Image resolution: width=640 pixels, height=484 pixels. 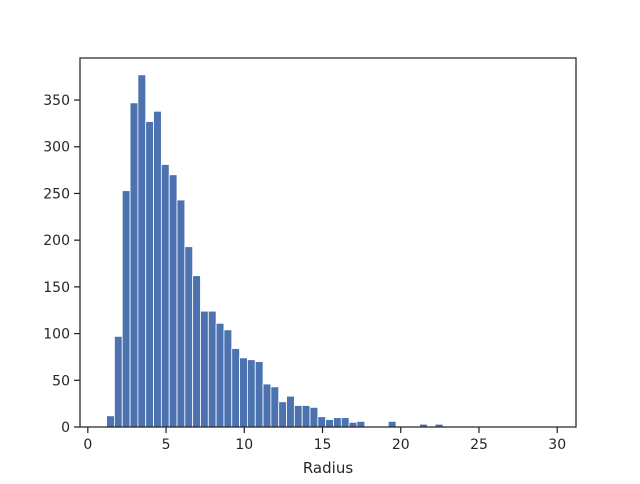 What do you see at coordinates (557, 445) in the screenshot?
I see `x-tick-label: 30` at bounding box center [557, 445].